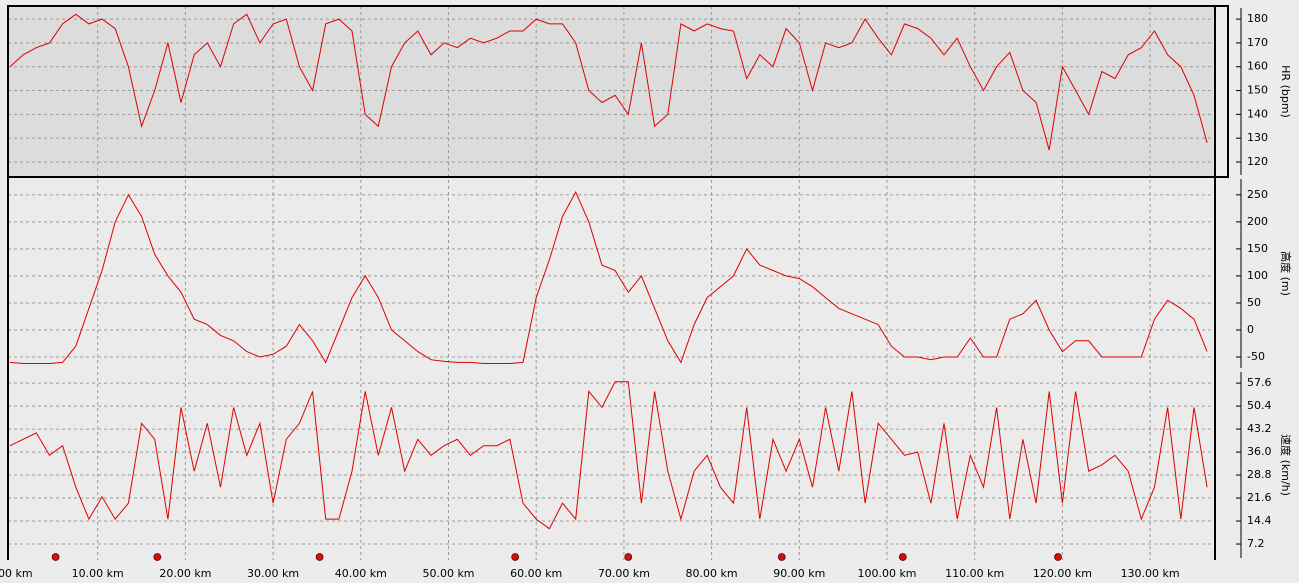  I want to click on x-tick-label: 60.00 km, so click(536, 573).